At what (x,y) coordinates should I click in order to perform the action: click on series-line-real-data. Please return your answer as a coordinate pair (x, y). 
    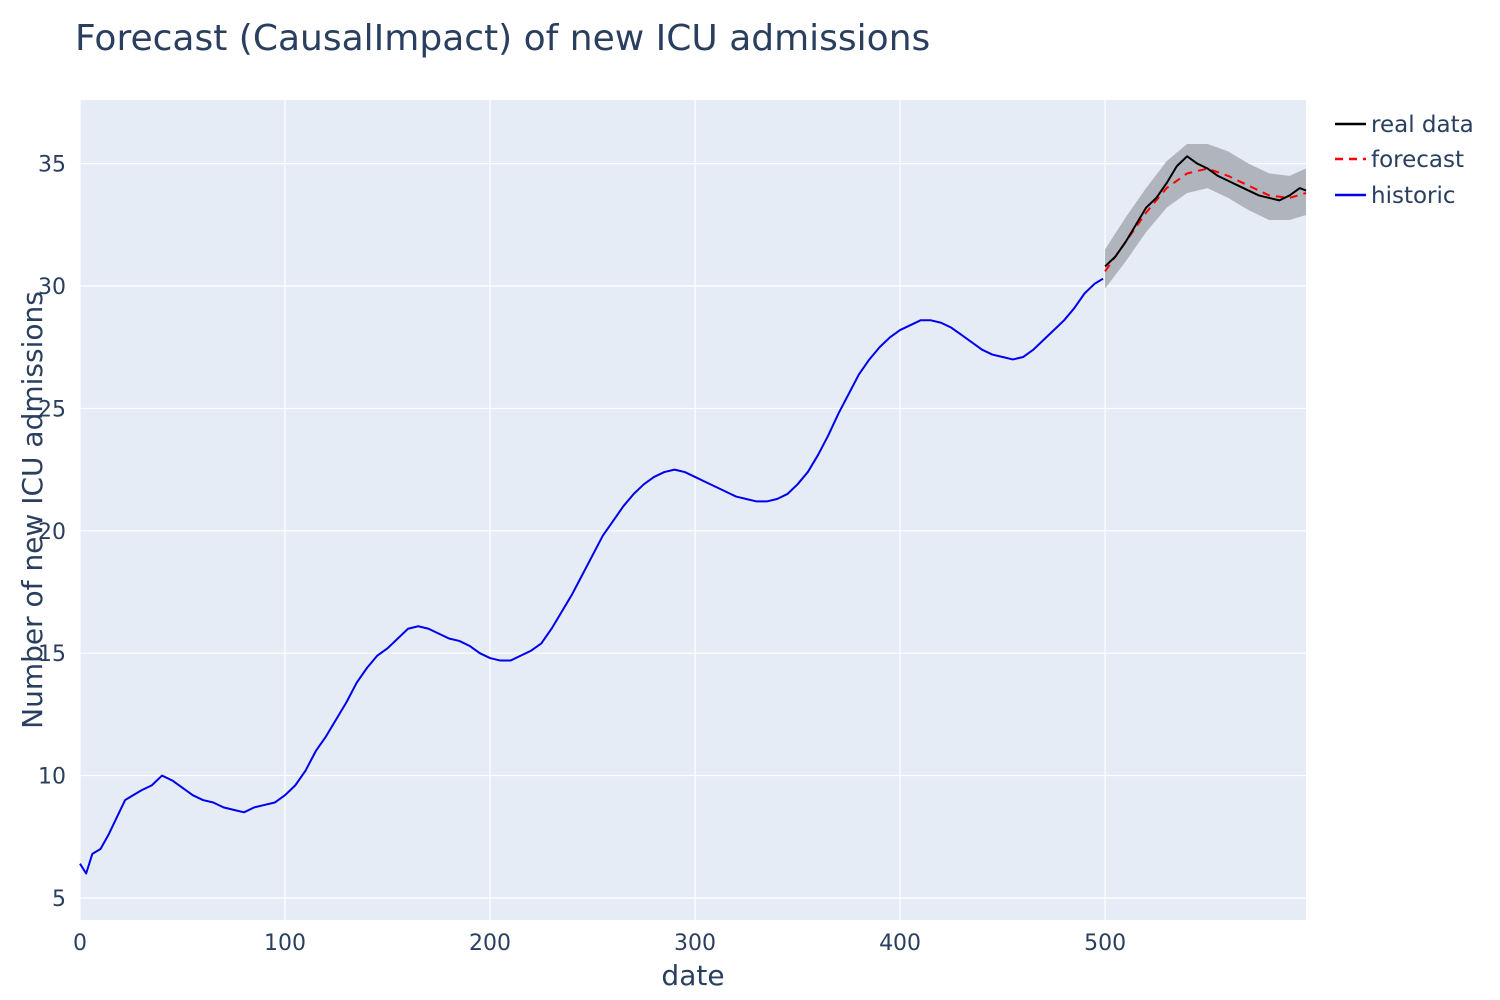
    Looking at the image, I should click on (1205, 211).